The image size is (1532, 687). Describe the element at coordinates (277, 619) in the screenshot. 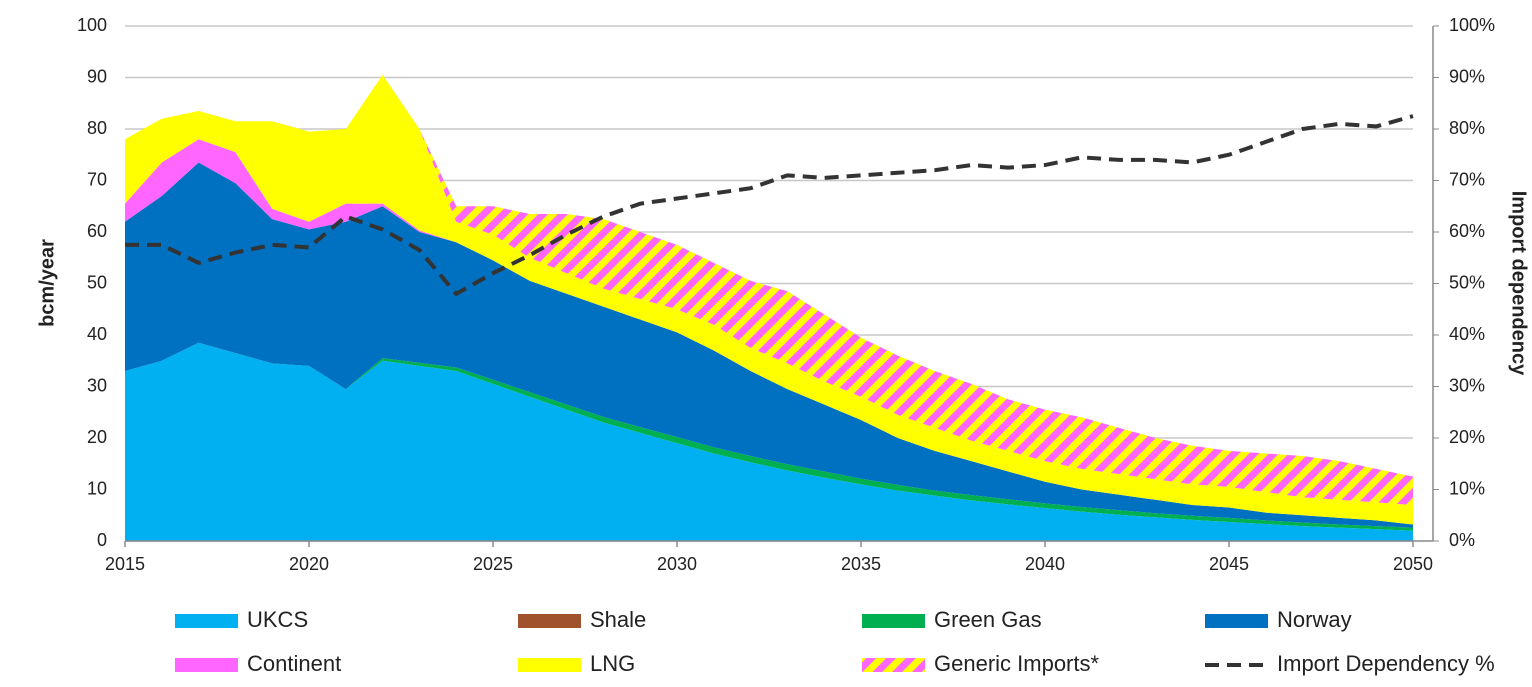

I see `legend-label: UKCS` at that location.